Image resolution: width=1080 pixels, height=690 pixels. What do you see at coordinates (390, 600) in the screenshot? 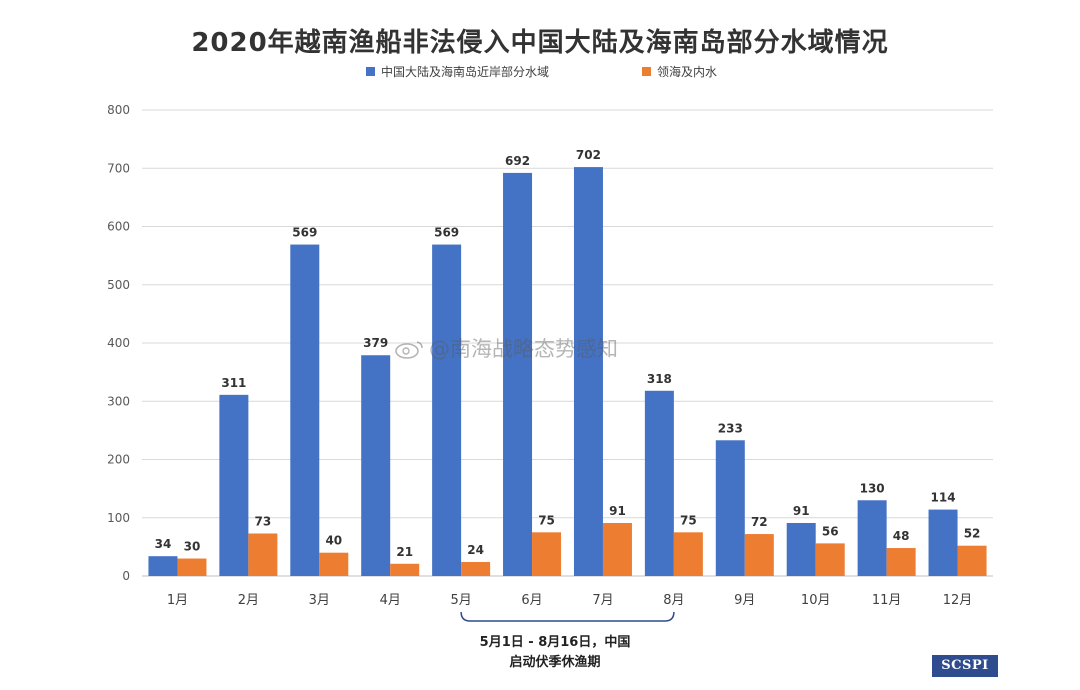
I see `x-tick-label: 4月` at bounding box center [390, 600].